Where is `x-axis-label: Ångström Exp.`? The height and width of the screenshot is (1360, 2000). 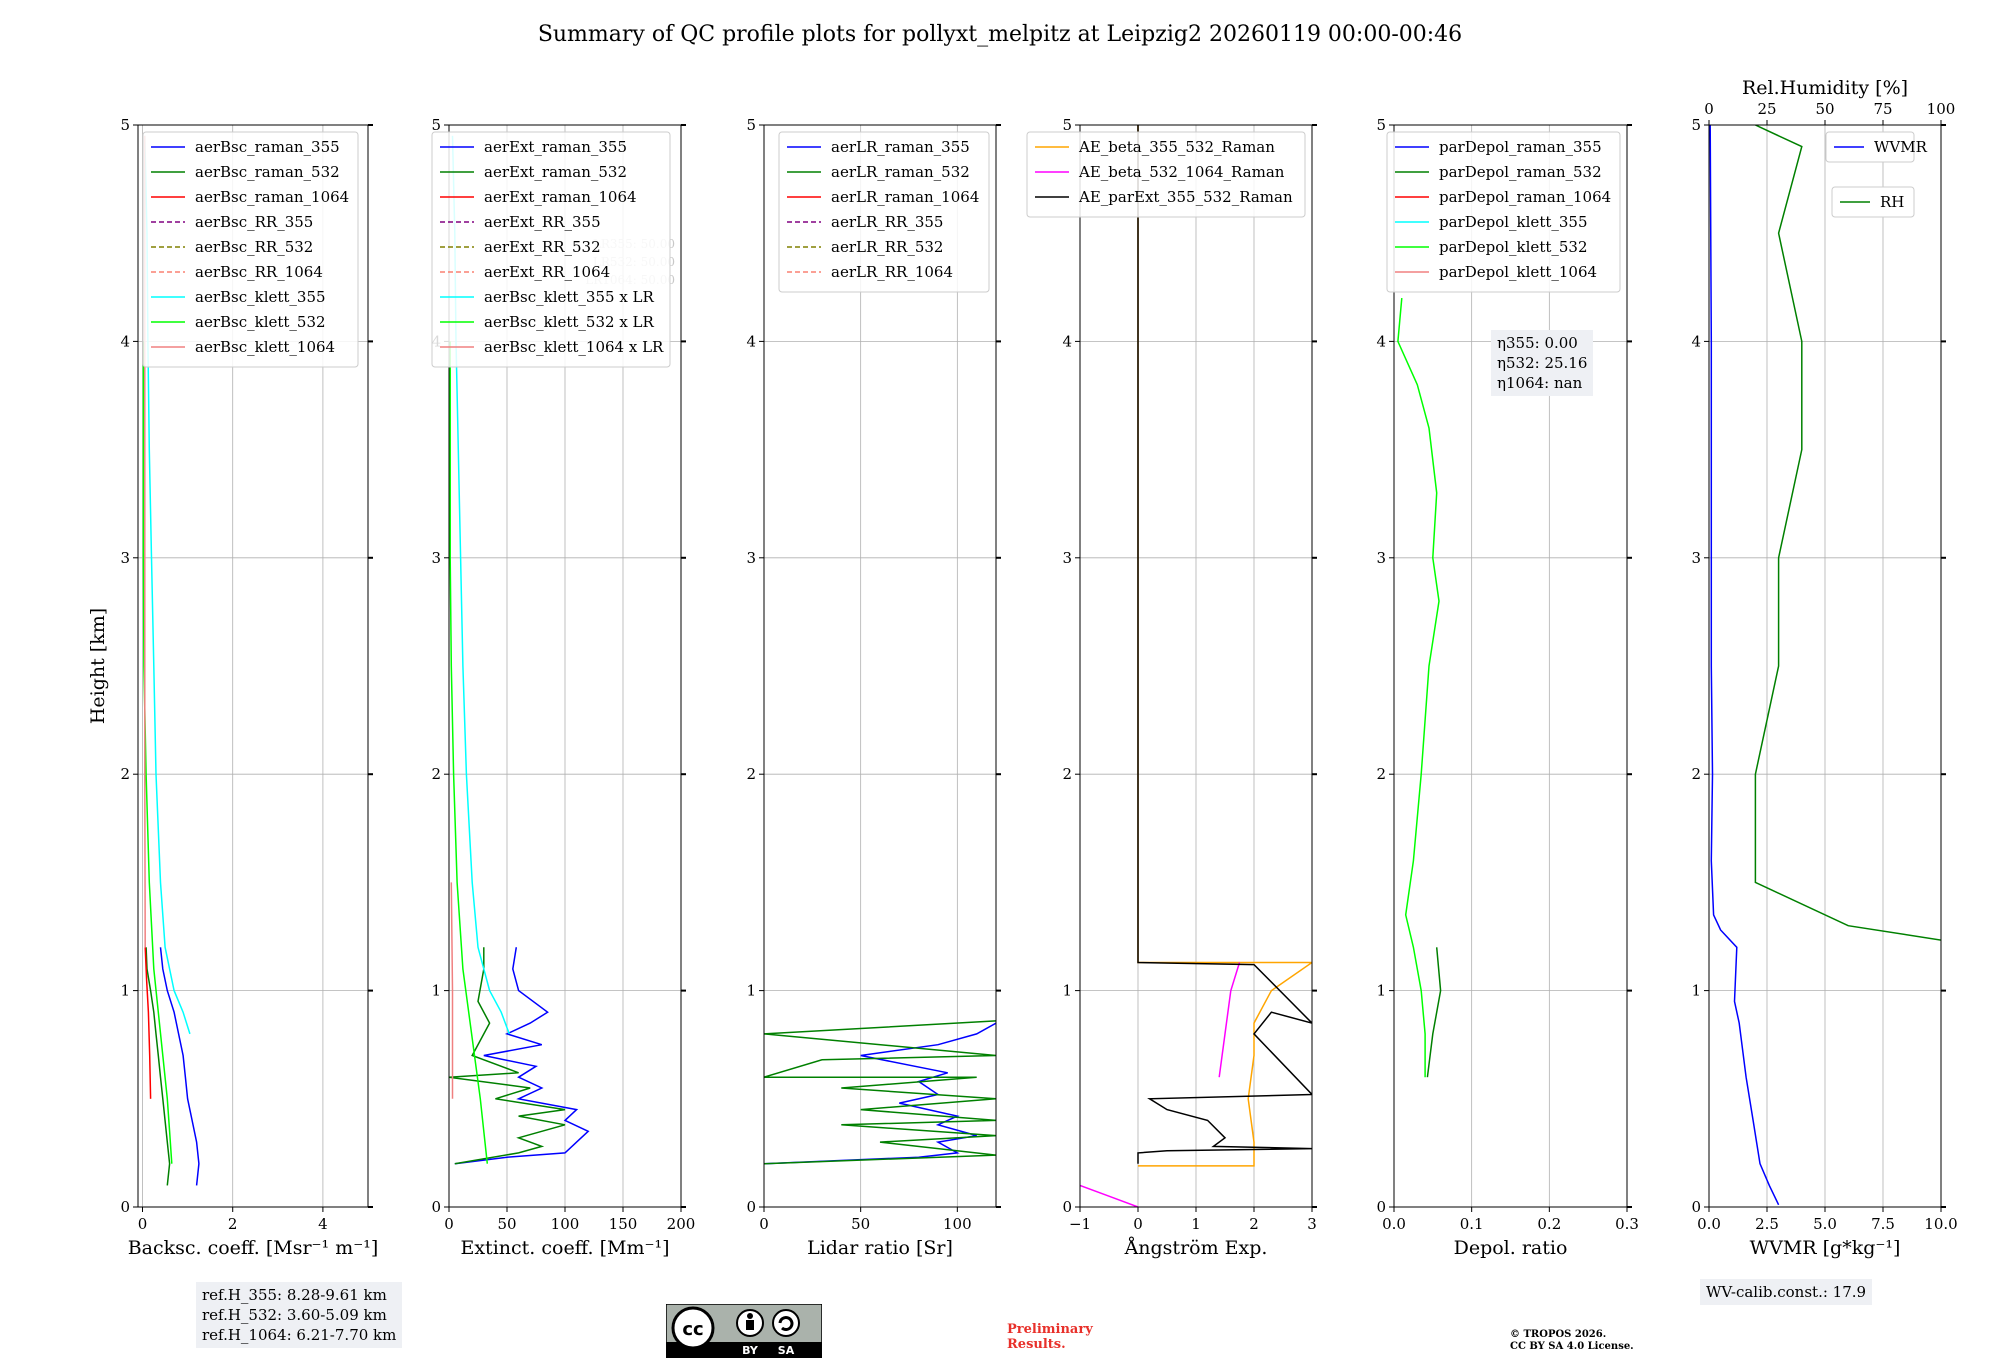
x-axis-label: Ångström Exp. is located at coordinates (1196, 1248).